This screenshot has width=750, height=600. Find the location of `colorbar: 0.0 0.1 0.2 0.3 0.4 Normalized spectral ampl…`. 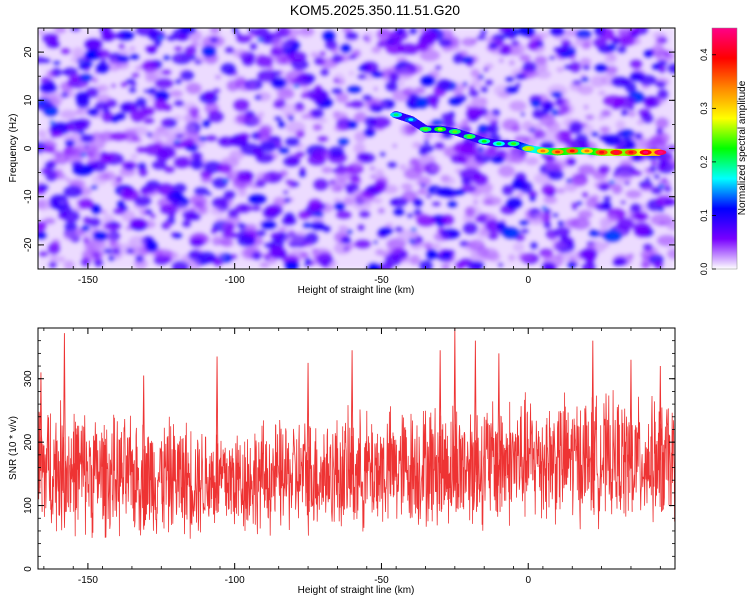

colorbar: 0.0 0.1 0.2 0.3 0.4 Normalized spectral ampl… is located at coordinates (723, 151).